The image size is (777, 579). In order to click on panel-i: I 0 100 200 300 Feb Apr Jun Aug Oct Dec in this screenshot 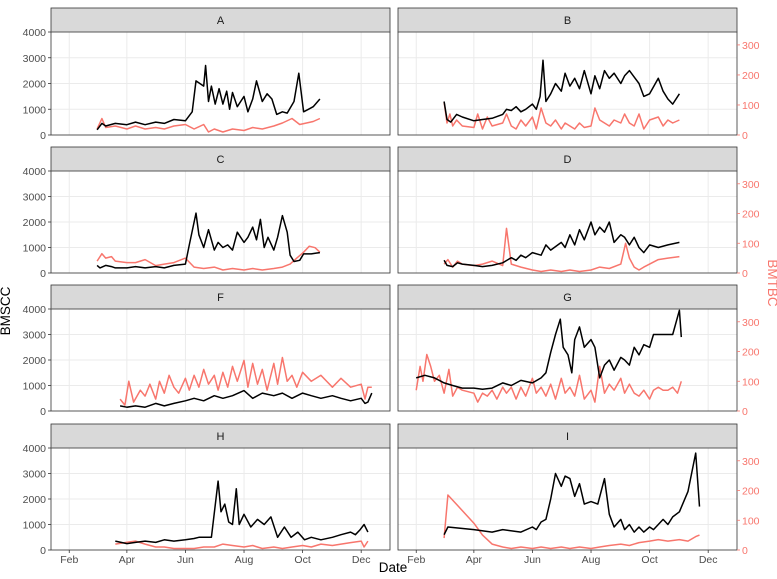, I will do `click(578, 494)`.